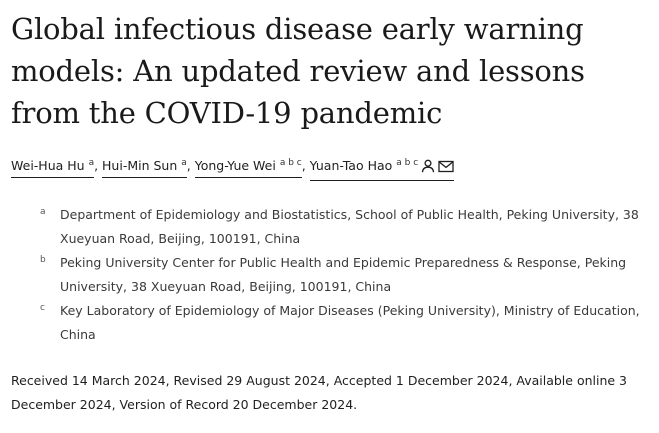 Image resolution: width=659 pixels, height=433 pixels. I want to click on affiliation-mark: a, so click(43, 212).